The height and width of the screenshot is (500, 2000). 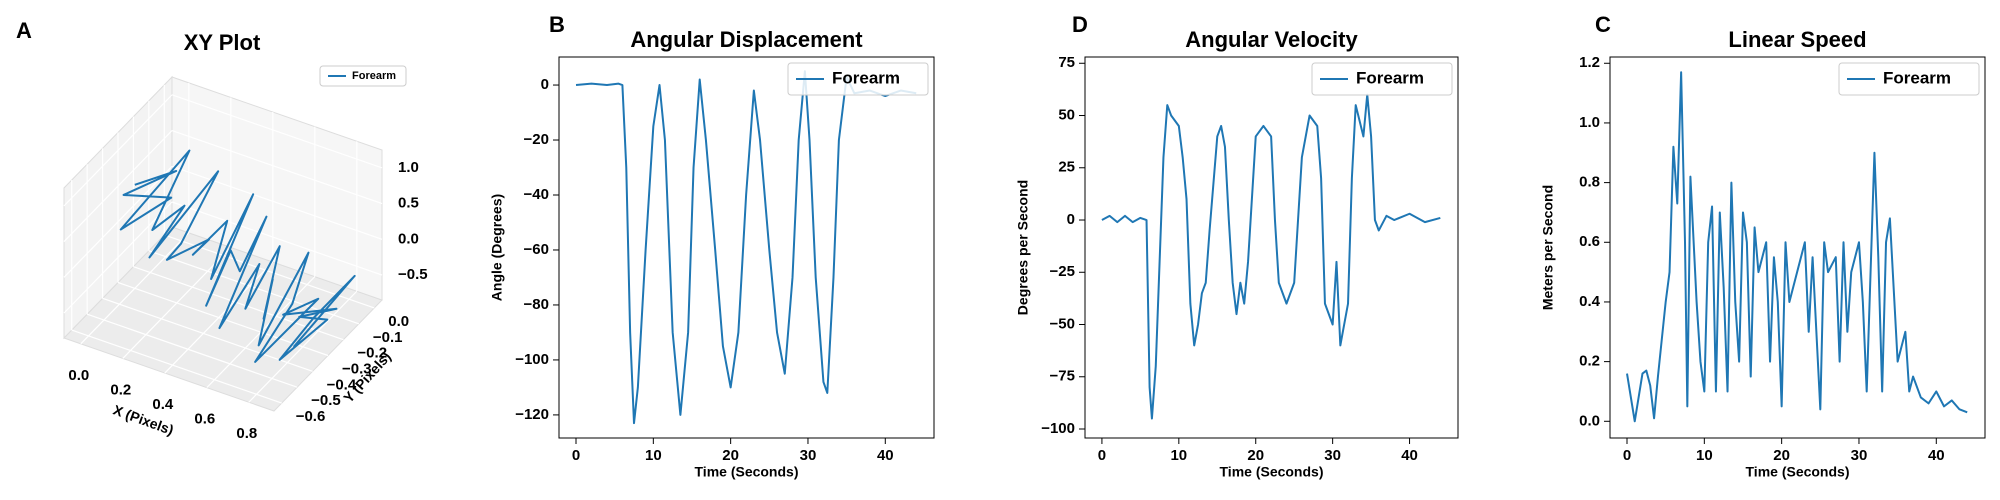 I want to click on y-tick-label: 1.0, so click(x=1589, y=122).